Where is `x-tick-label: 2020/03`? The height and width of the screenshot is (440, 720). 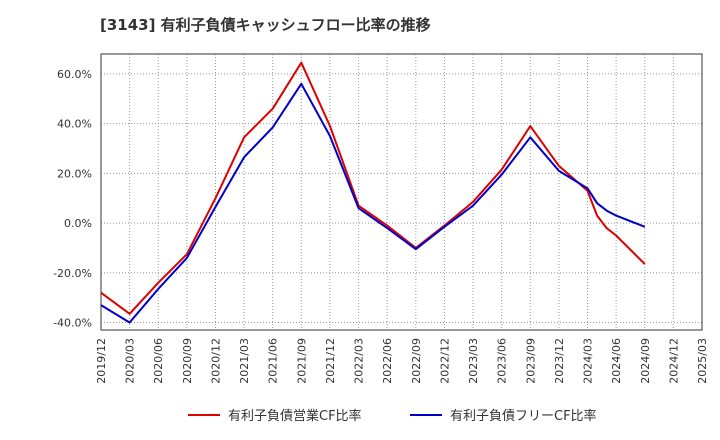
x-tick-label: 2020/03 is located at coordinates (130, 361).